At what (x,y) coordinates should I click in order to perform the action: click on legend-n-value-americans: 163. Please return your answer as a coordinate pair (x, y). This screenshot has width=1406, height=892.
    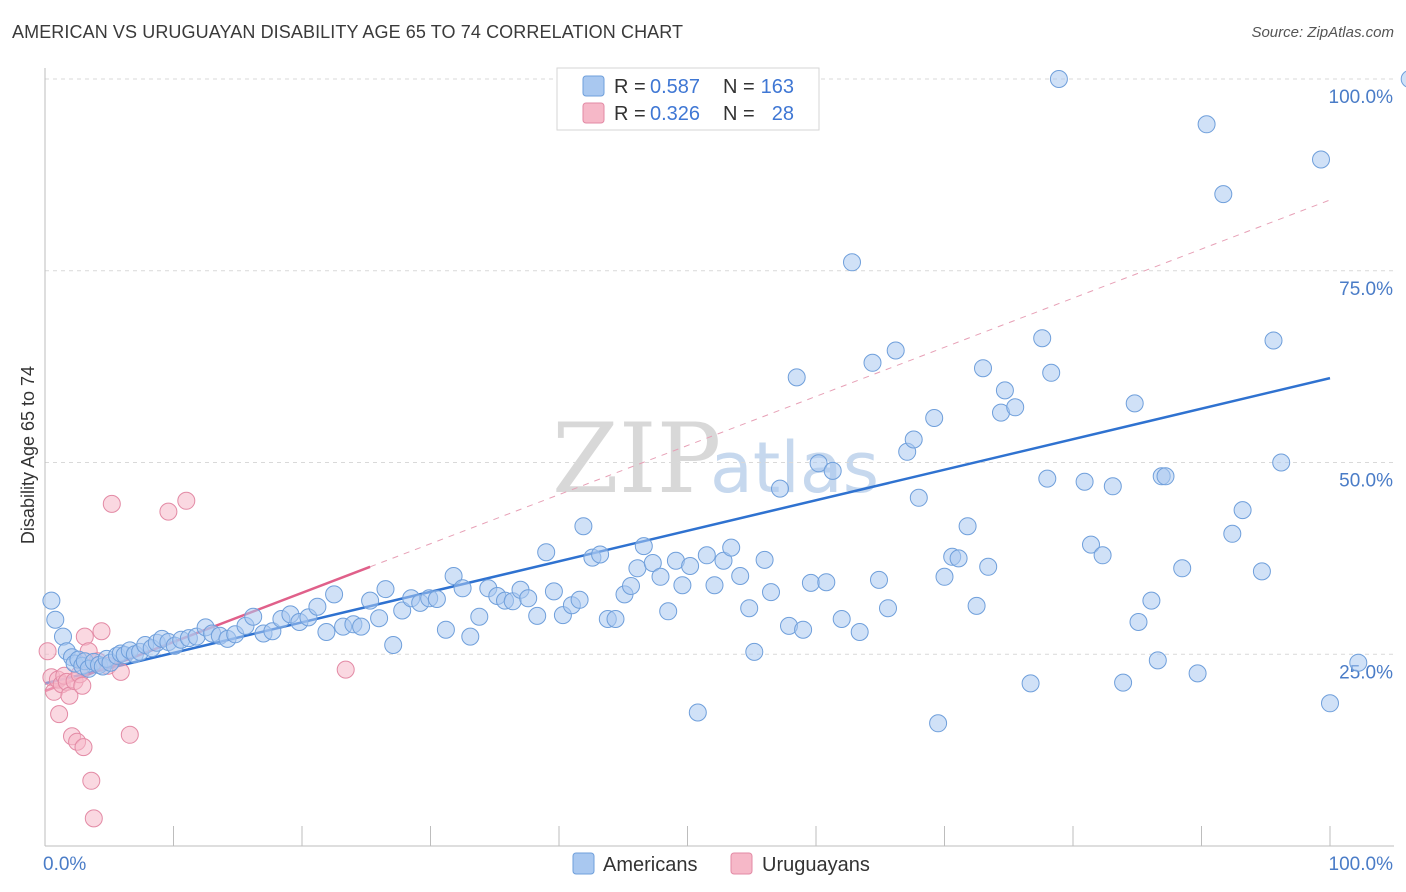
    Looking at the image, I should click on (777, 87).